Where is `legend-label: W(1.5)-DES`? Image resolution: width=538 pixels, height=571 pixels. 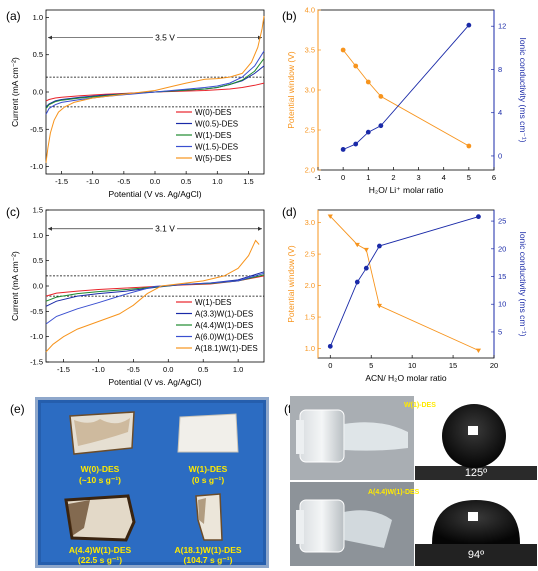 legend-label: W(1.5)-DES is located at coordinates (216, 147).